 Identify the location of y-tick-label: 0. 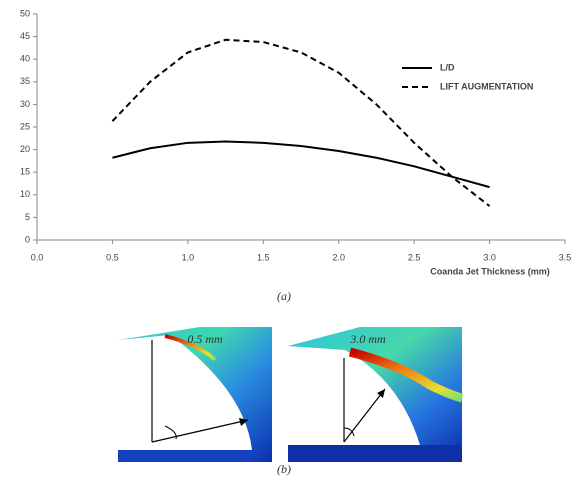
(27, 239).